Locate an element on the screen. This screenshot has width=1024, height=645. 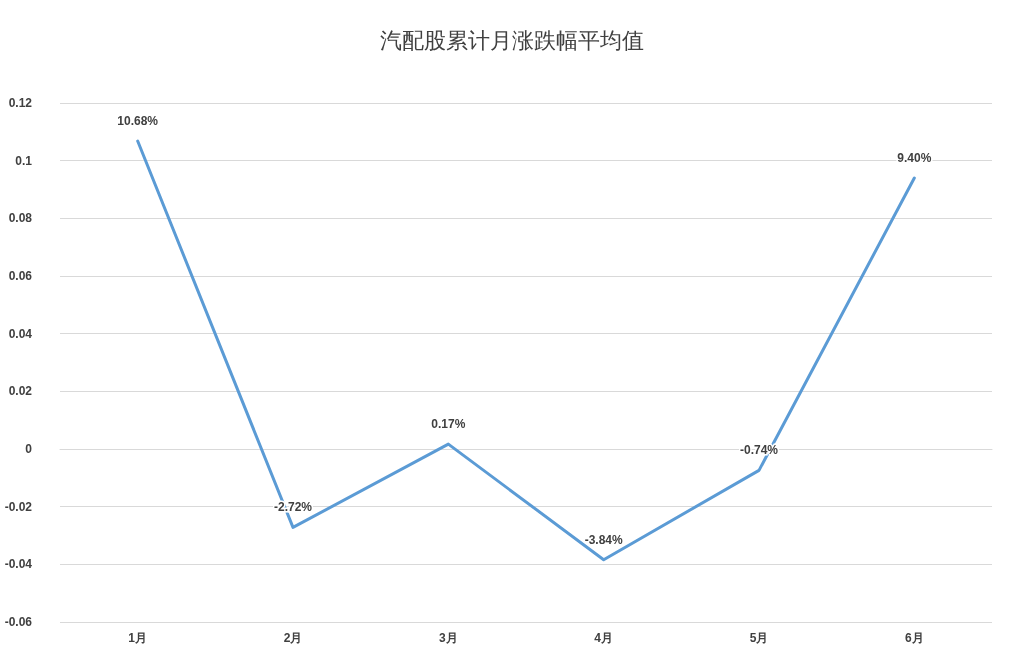
y-tick-label: -0.04 is located at coordinates (18, 564).